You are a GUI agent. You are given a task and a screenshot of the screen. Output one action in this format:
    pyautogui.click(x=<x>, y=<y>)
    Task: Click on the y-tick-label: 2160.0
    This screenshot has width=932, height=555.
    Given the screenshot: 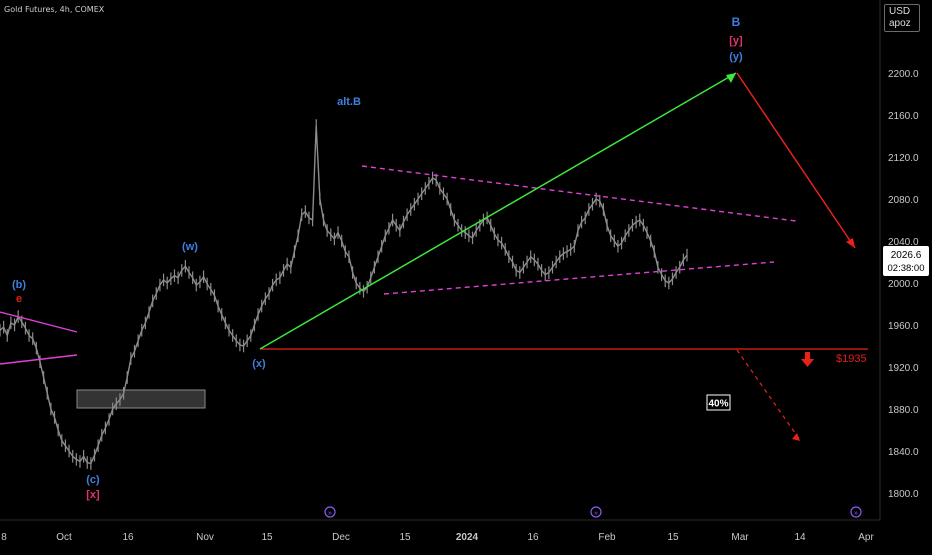 What is the action you would take?
    pyautogui.click(x=903, y=116)
    